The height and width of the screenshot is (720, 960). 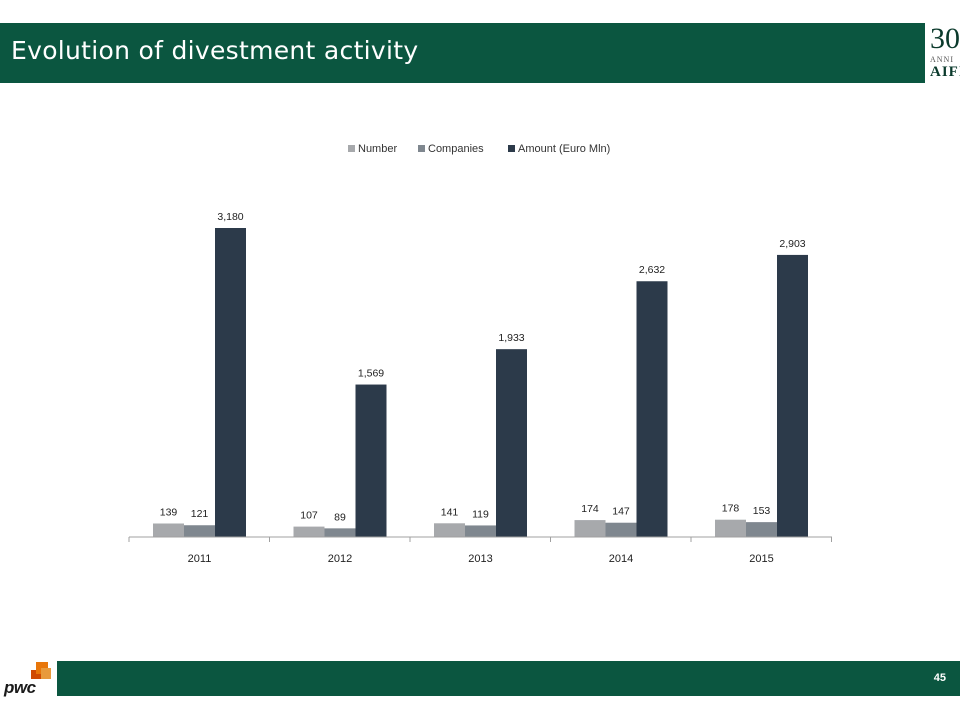 I want to click on data-label: 1,933, so click(x=511, y=338).